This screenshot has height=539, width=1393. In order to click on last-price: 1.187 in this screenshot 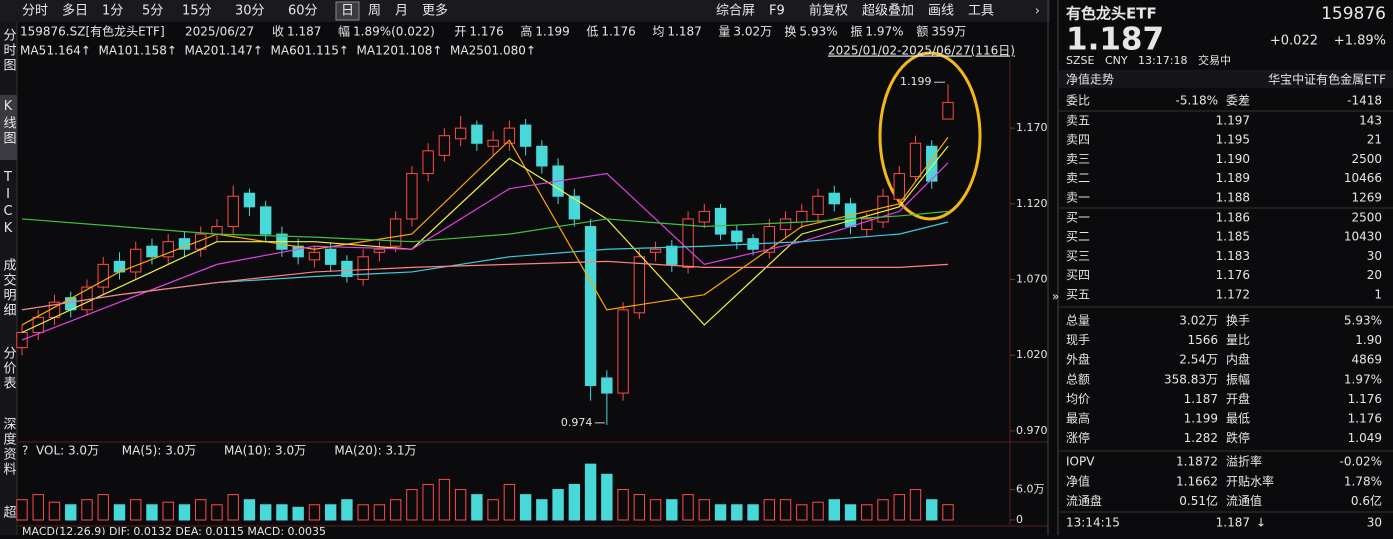, I will do `click(1115, 40)`.